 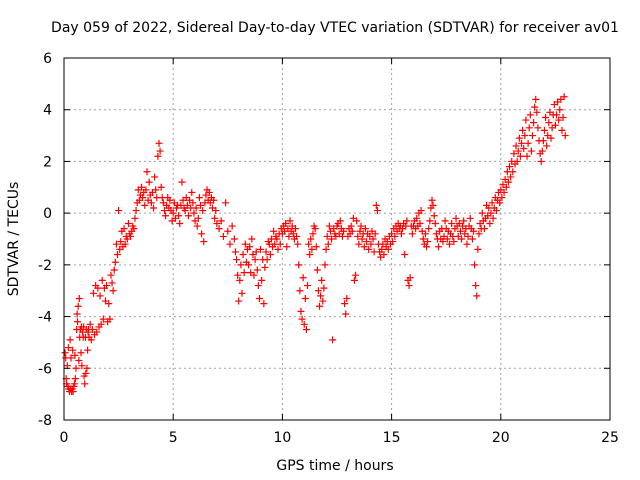 What do you see at coordinates (501, 438) in the screenshot?
I see `x-tick-label: 20` at bounding box center [501, 438].